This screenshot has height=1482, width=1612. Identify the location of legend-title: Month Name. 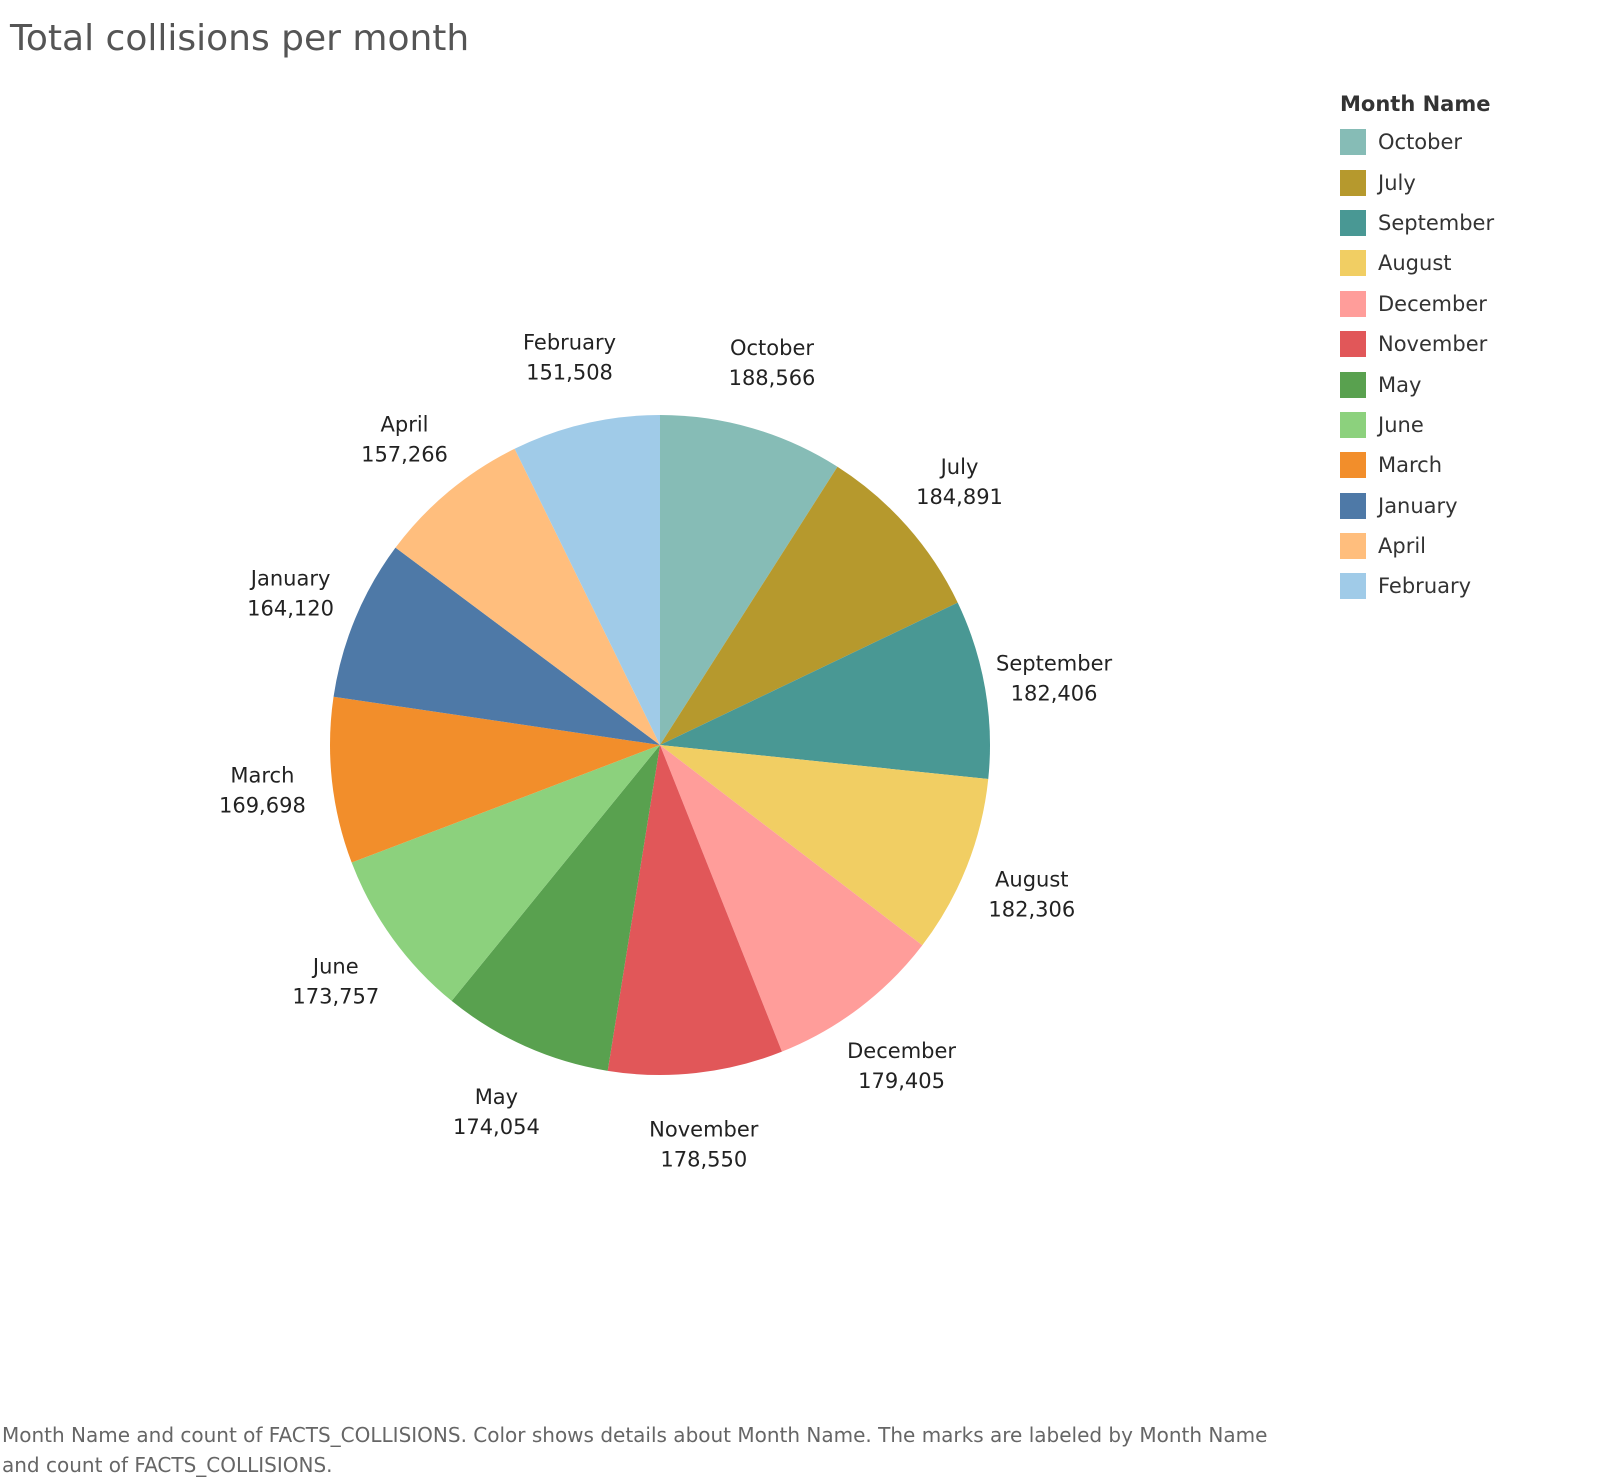
(1415, 104).